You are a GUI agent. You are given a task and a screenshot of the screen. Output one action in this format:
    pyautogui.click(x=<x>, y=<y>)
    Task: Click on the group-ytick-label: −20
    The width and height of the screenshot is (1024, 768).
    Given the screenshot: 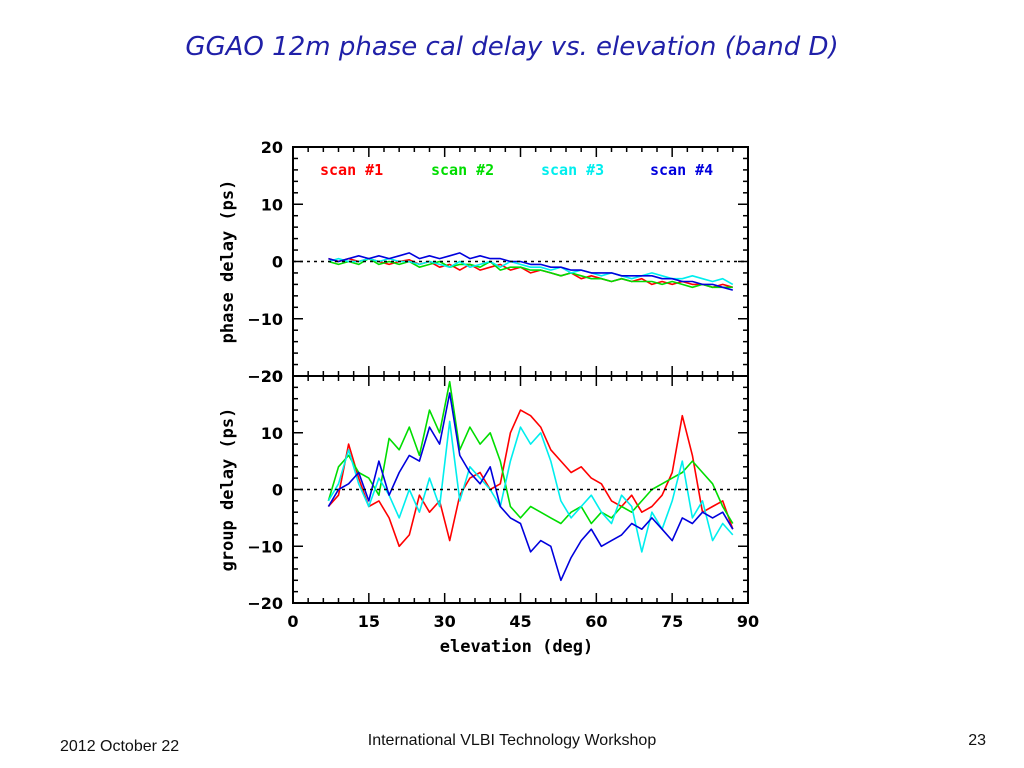 What is the action you would take?
    pyautogui.click(x=265, y=603)
    